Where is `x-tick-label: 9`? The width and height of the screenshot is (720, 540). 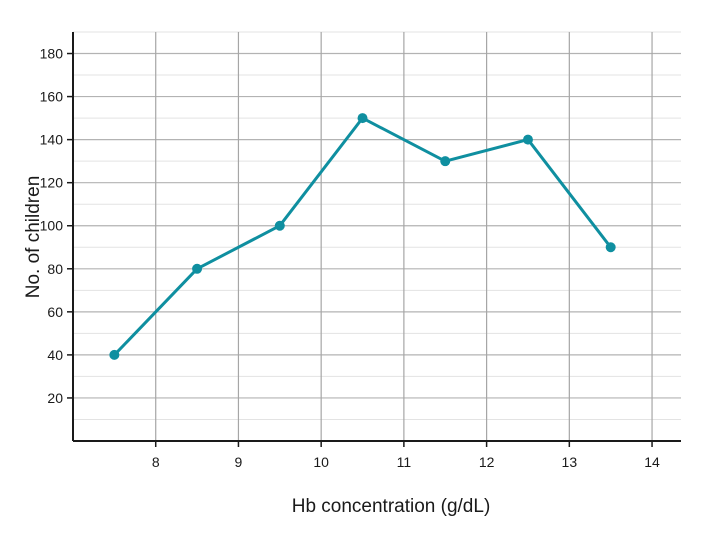
x-tick-label: 9 is located at coordinates (239, 462).